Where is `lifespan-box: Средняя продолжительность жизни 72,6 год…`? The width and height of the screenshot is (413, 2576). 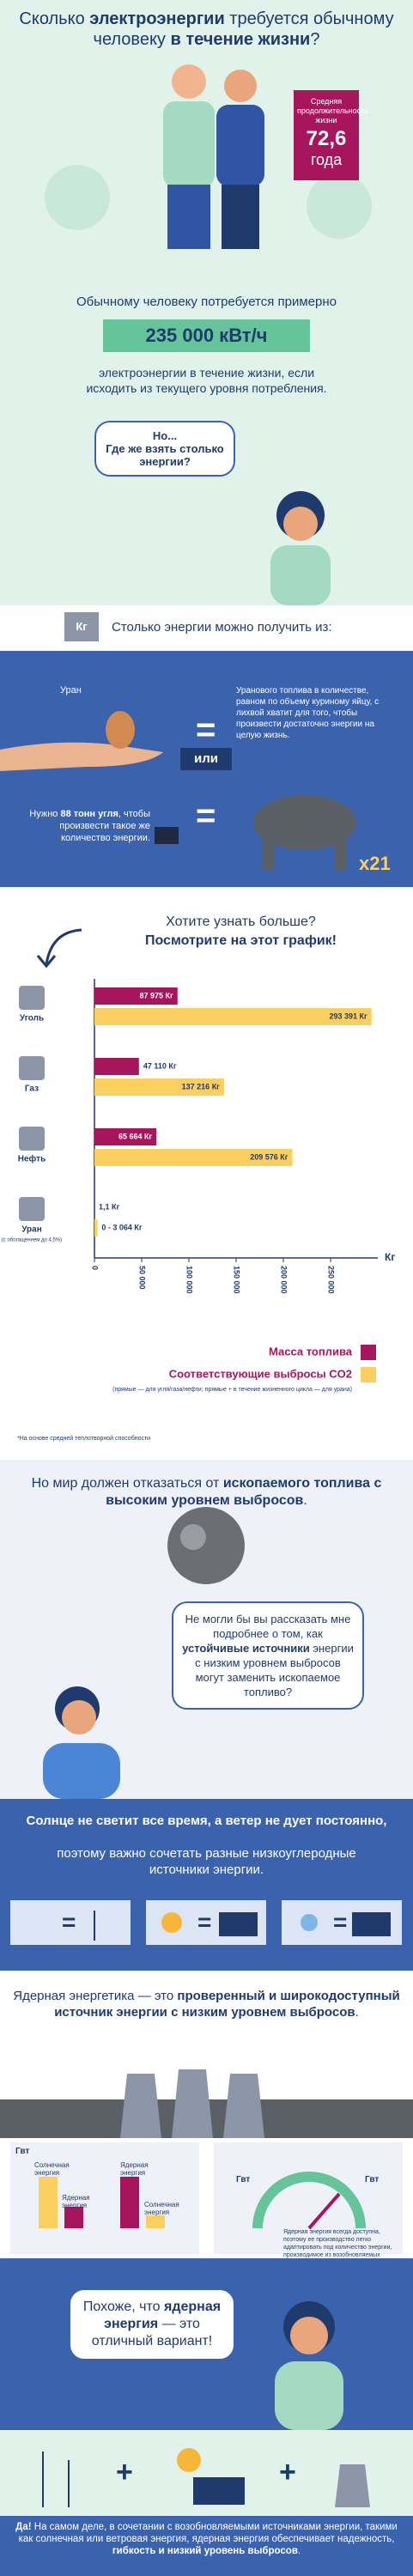
lifespan-box: Средняя продолжительность жизни 72,6 год… is located at coordinates (331, 135).